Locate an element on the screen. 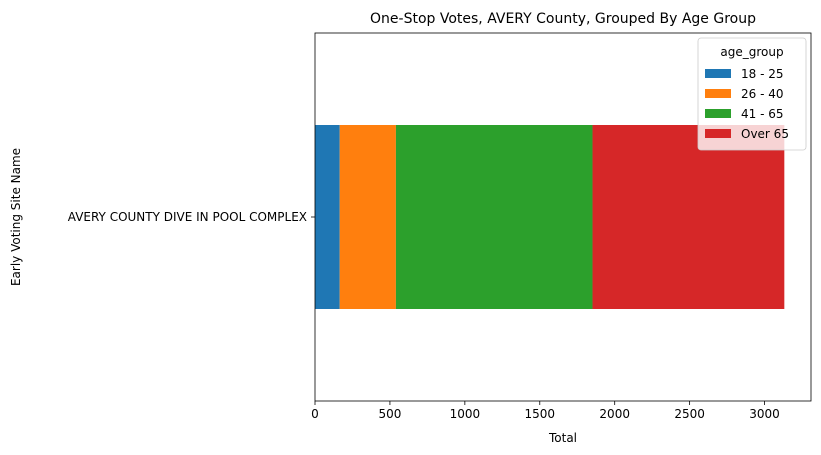  legend-entry-1: 26 - 40 is located at coordinates (762, 94).